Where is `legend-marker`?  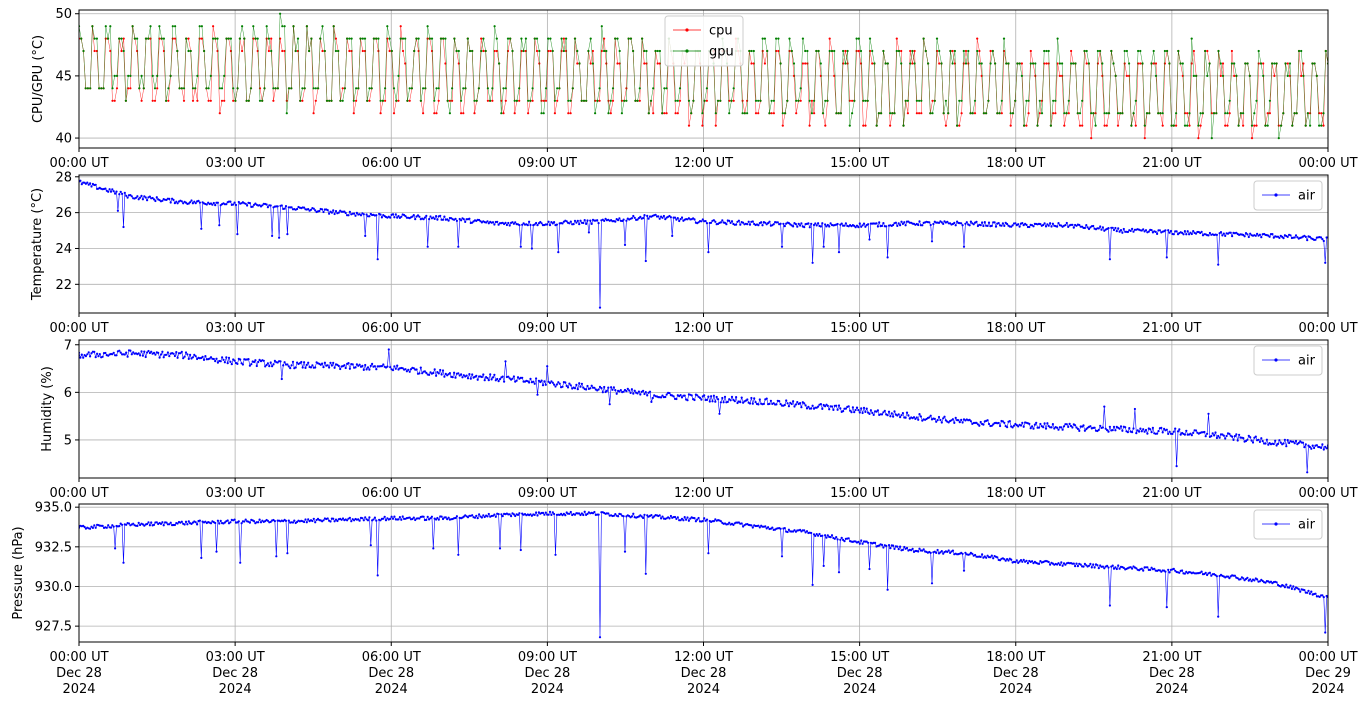
legend-marker is located at coordinates (687, 30).